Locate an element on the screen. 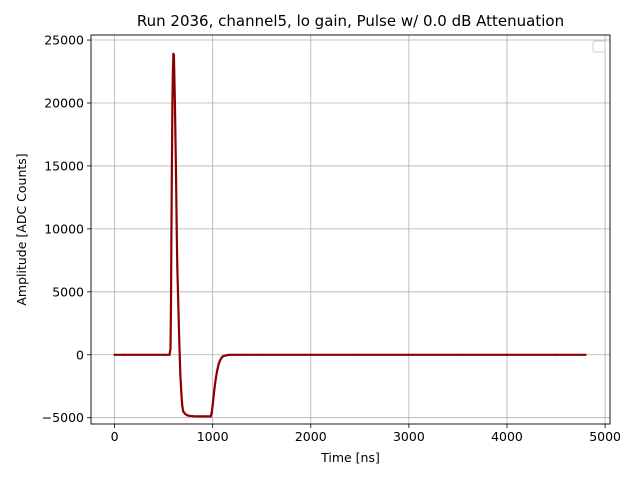 Image resolution: width=640 pixels, height=480 pixels. x-tick-label: 0 is located at coordinates (115, 436).